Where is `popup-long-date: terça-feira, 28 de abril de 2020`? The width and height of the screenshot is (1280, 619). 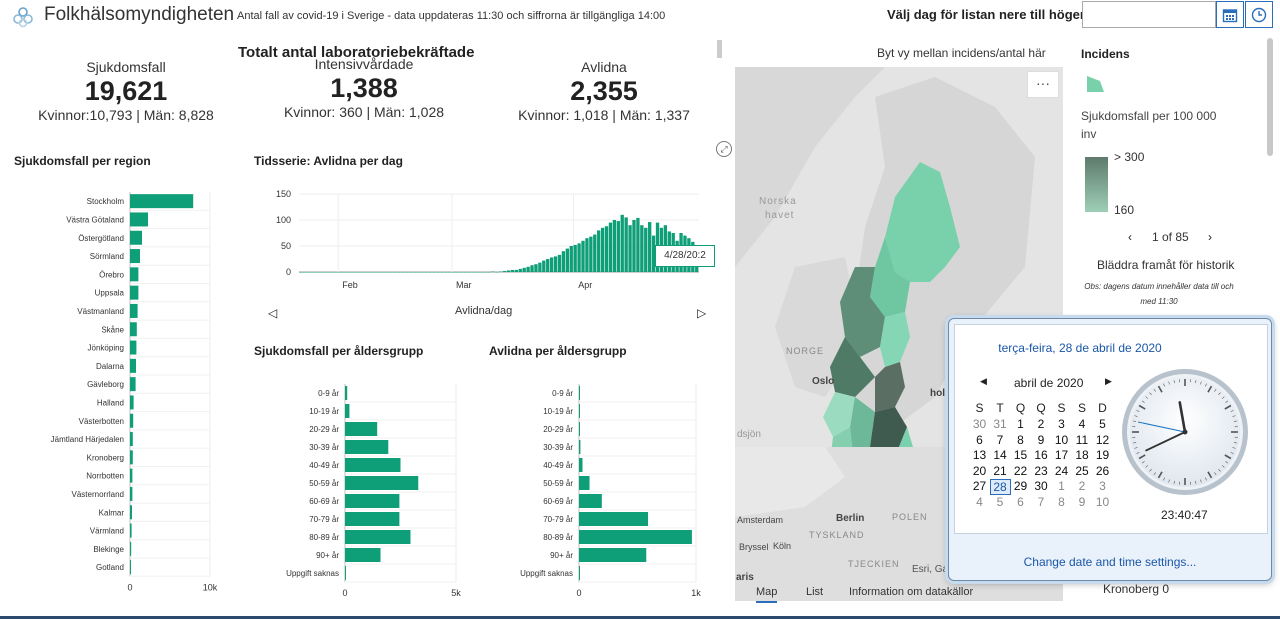
popup-long-date: terça-feira, 28 de abril de 2020 is located at coordinates (1080, 348).